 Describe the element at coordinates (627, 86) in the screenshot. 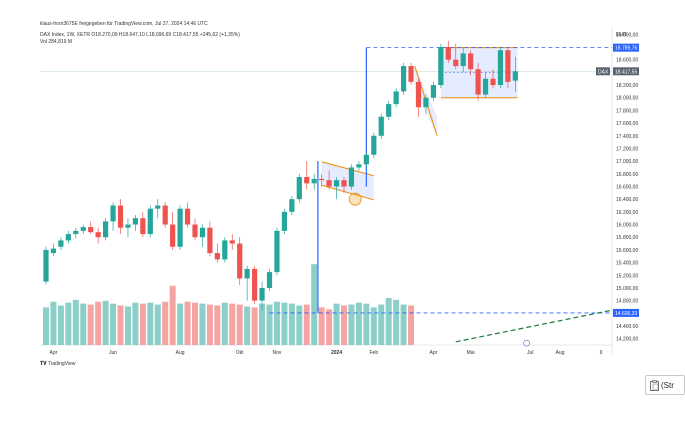

I see `y-tick-label: 18.200,00` at that location.